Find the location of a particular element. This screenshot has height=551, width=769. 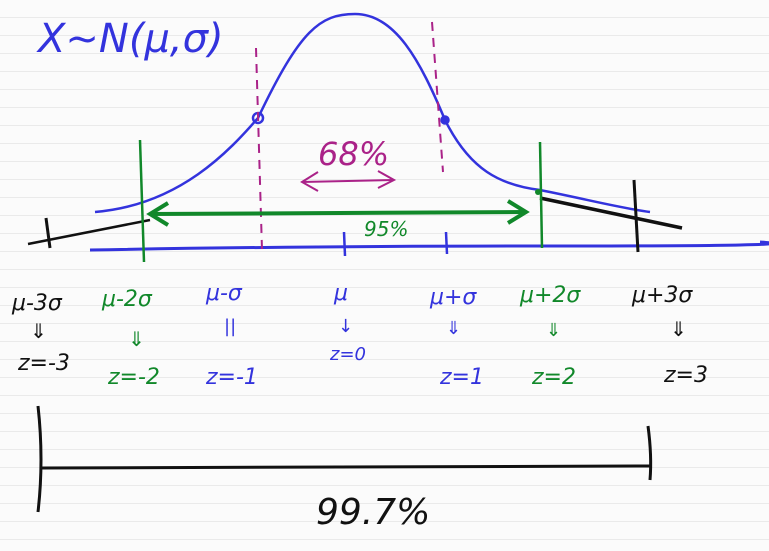

arrow-mu-plus-3sigma: ⇓ is located at coordinates (678, 329).